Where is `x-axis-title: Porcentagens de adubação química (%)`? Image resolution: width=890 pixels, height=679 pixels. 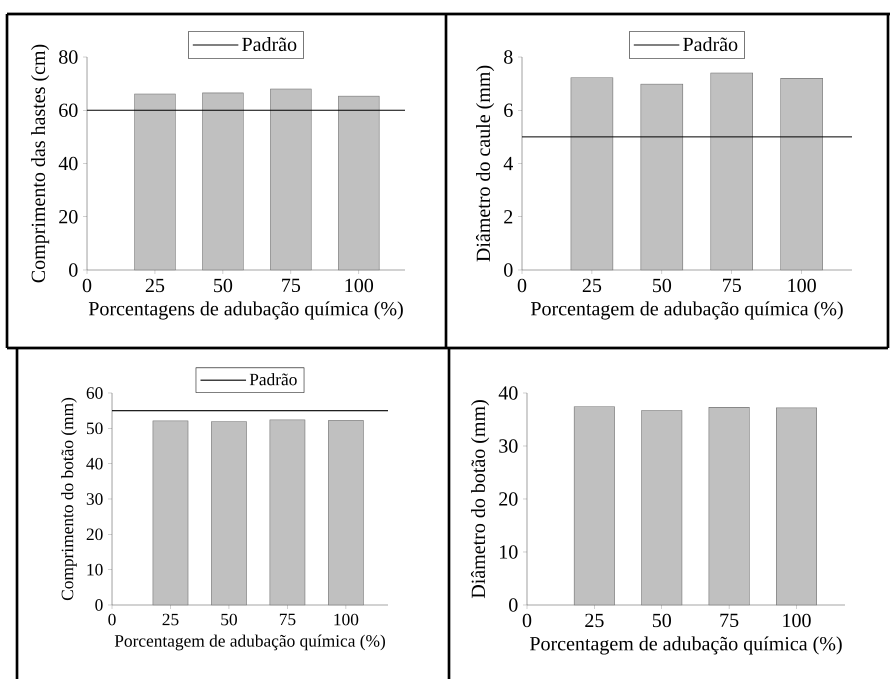
x-axis-title: Porcentagens de adubação química (%) is located at coordinates (245, 310).